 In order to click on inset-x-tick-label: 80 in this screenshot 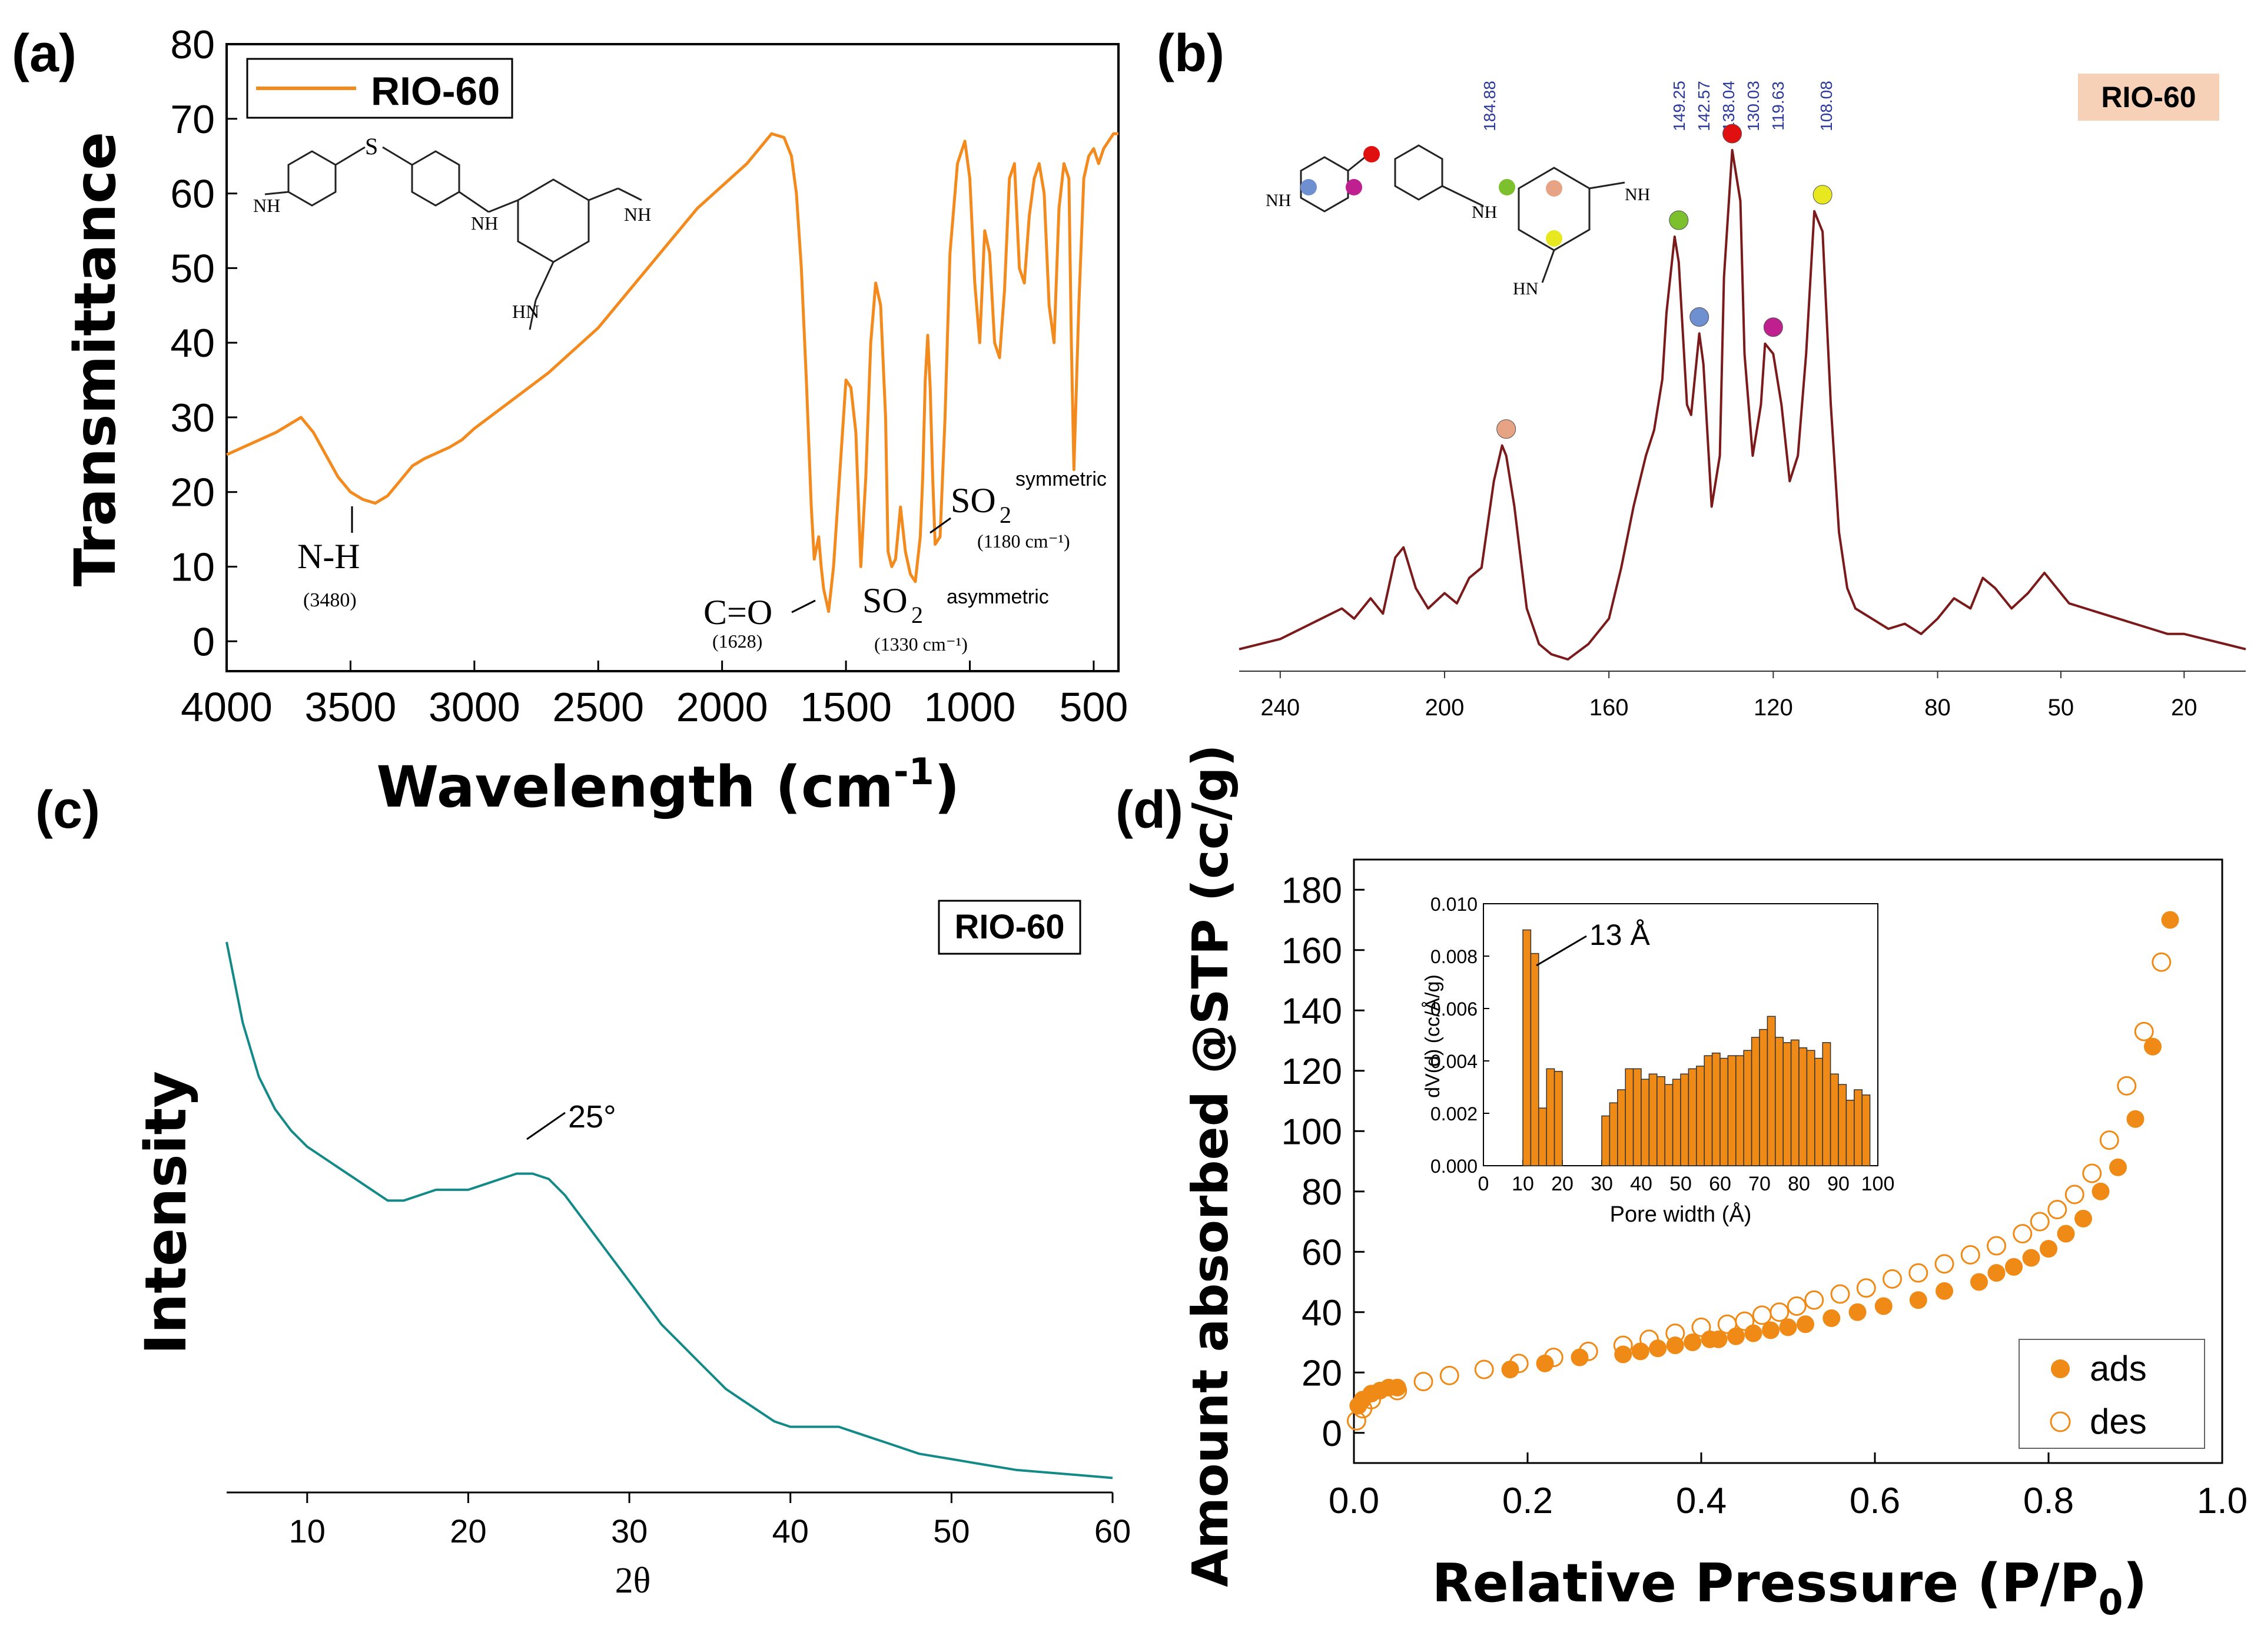, I will do `click(1799, 1184)`.